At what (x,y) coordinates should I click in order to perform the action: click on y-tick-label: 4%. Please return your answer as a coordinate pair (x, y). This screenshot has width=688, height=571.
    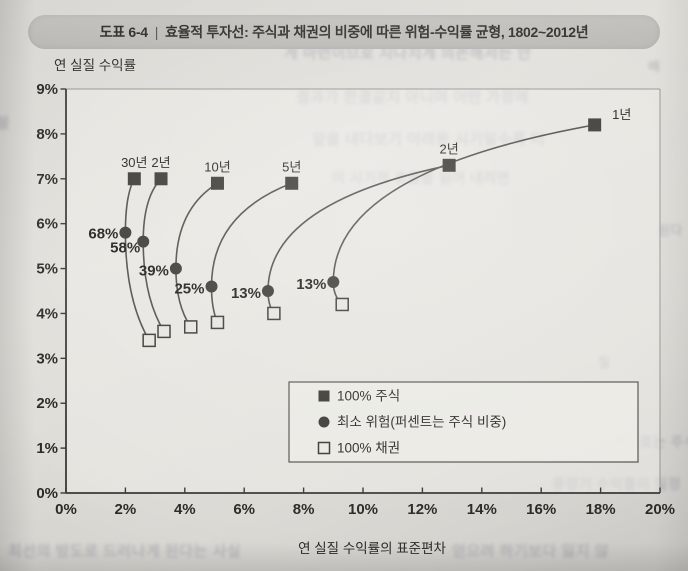
    Looking at the image, I should click on (47, 313).